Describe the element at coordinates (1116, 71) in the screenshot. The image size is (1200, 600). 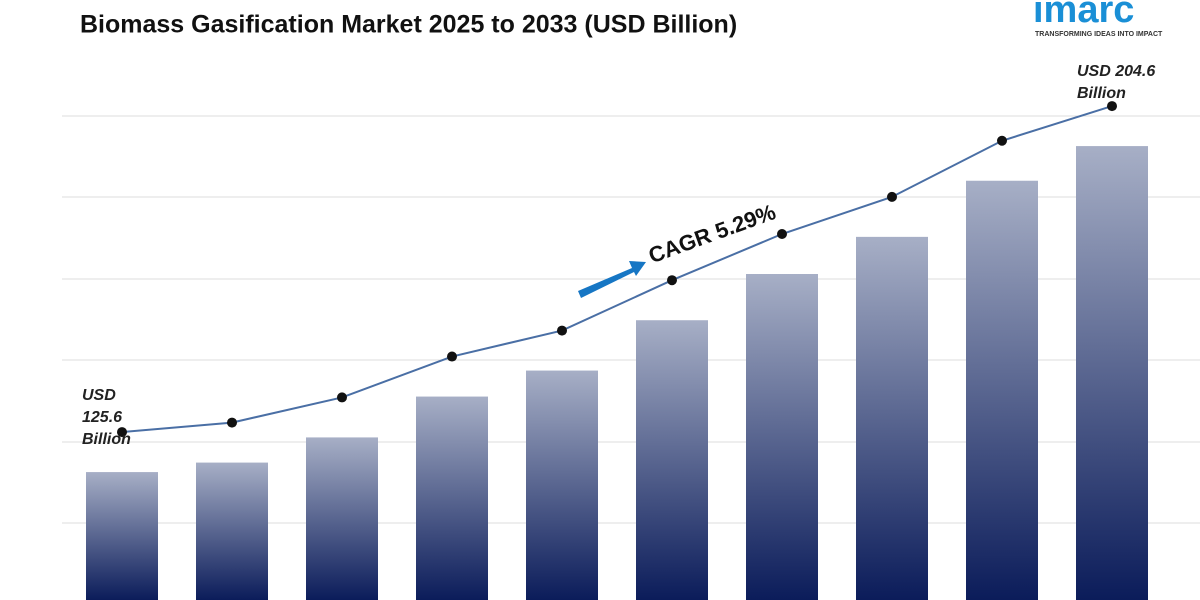
I see `end-label: USD 204.6` at that location.